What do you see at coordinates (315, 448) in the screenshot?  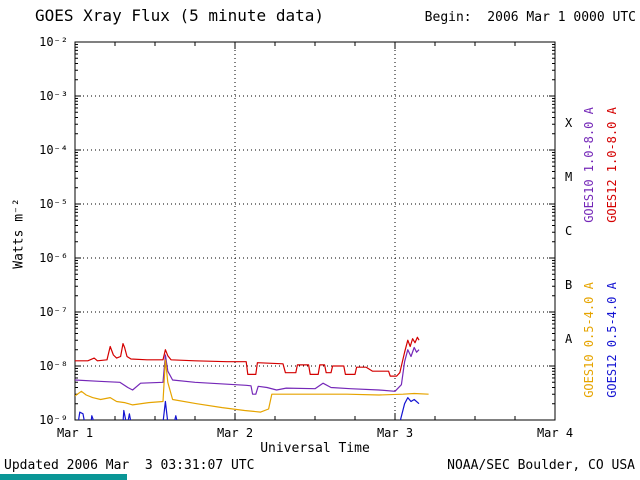 I see `x-axis-label: Universal Time` at bounding box center [315, 448].